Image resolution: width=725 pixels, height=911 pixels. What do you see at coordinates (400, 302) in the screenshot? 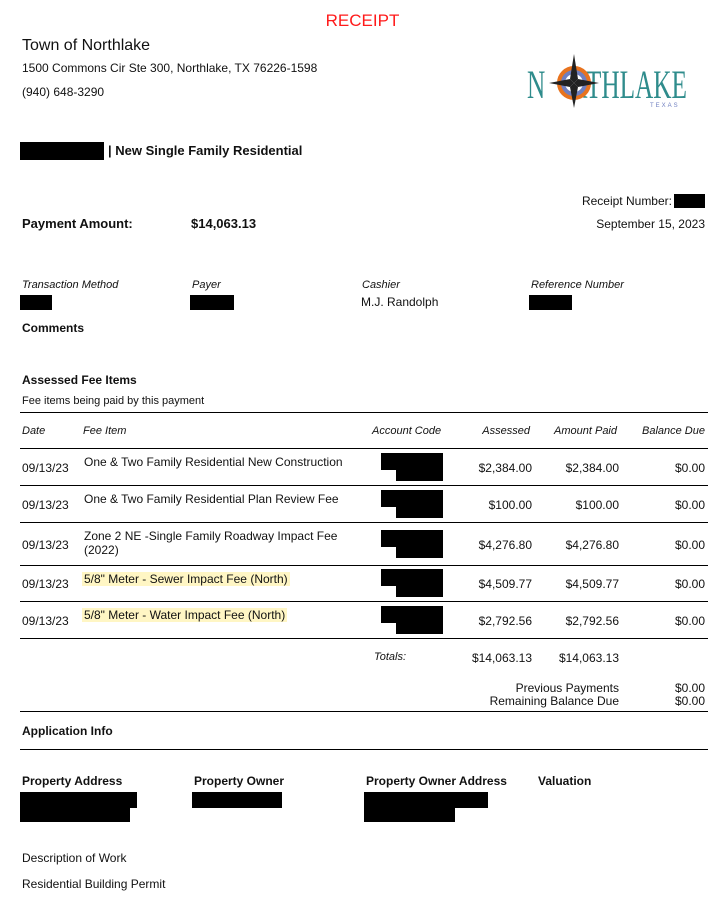
I see `cashier-name: M.J. Randolph` at bounding box center [400, 302].